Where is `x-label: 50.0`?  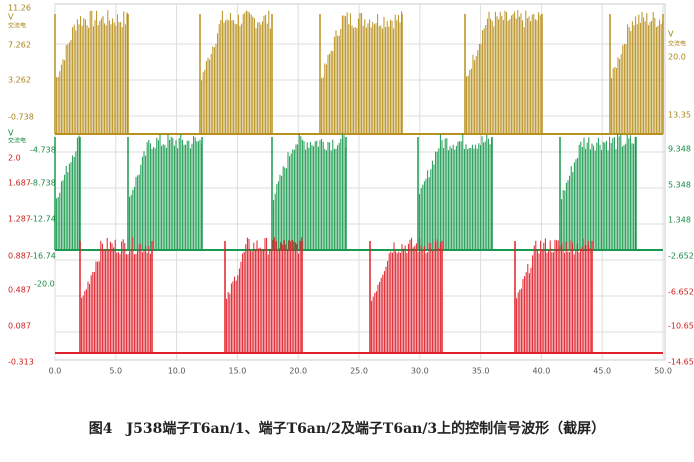 x-label: 50.0 is located at coordinates (663, 371).